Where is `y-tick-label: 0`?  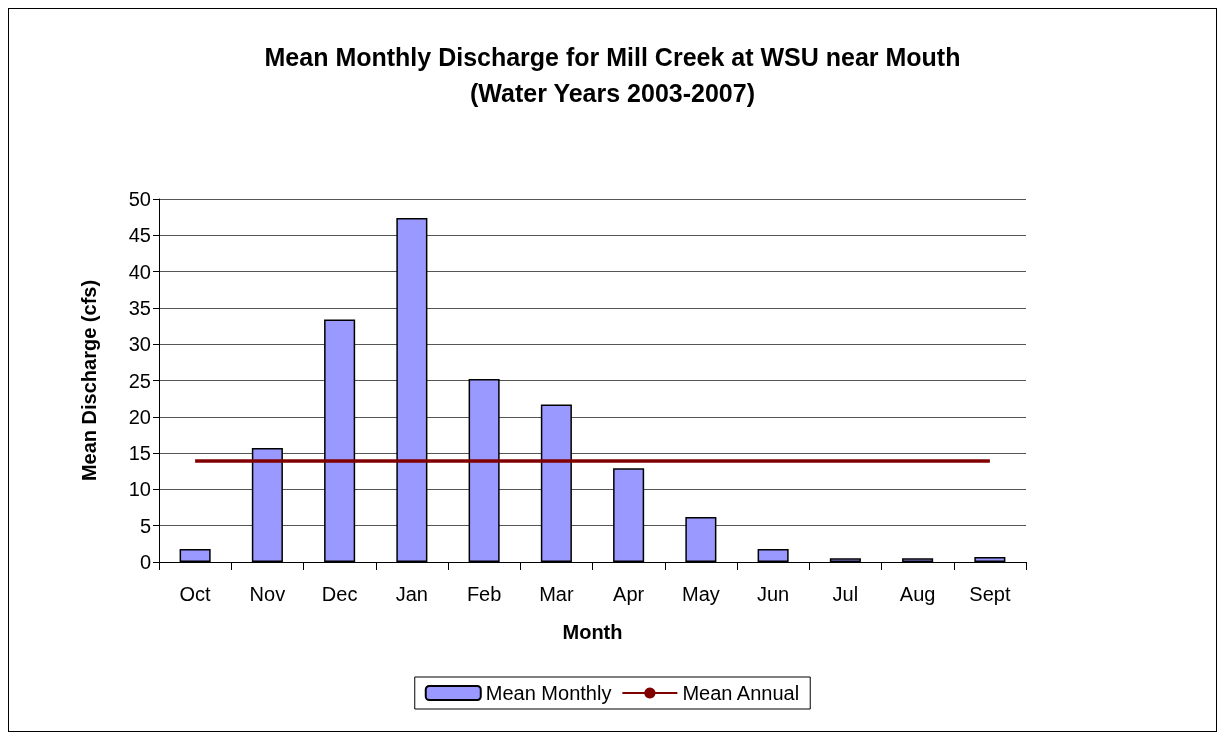
y-tick-label: 0 is located at coordinates (145, 562).